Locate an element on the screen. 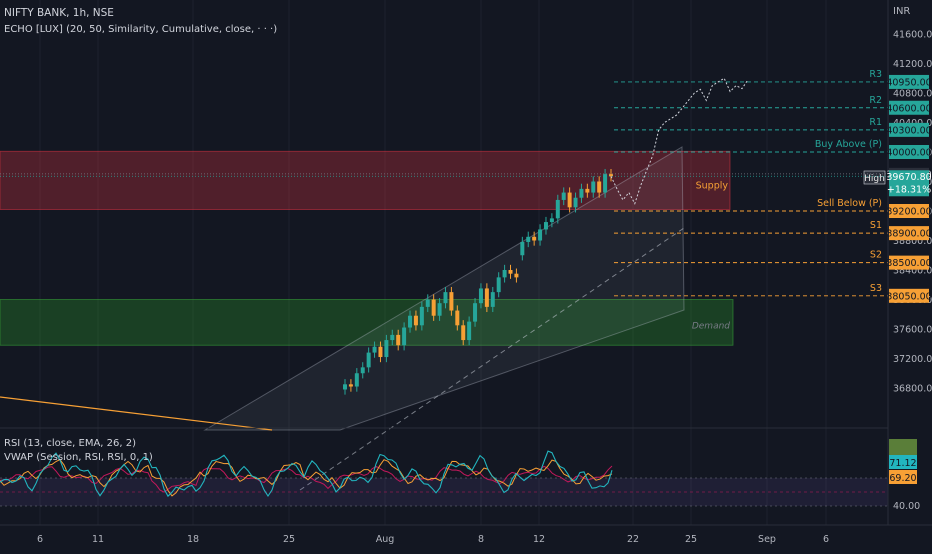 The image size is (932, 554). time-tick-label: Aug is located at coordinates (385, 539).